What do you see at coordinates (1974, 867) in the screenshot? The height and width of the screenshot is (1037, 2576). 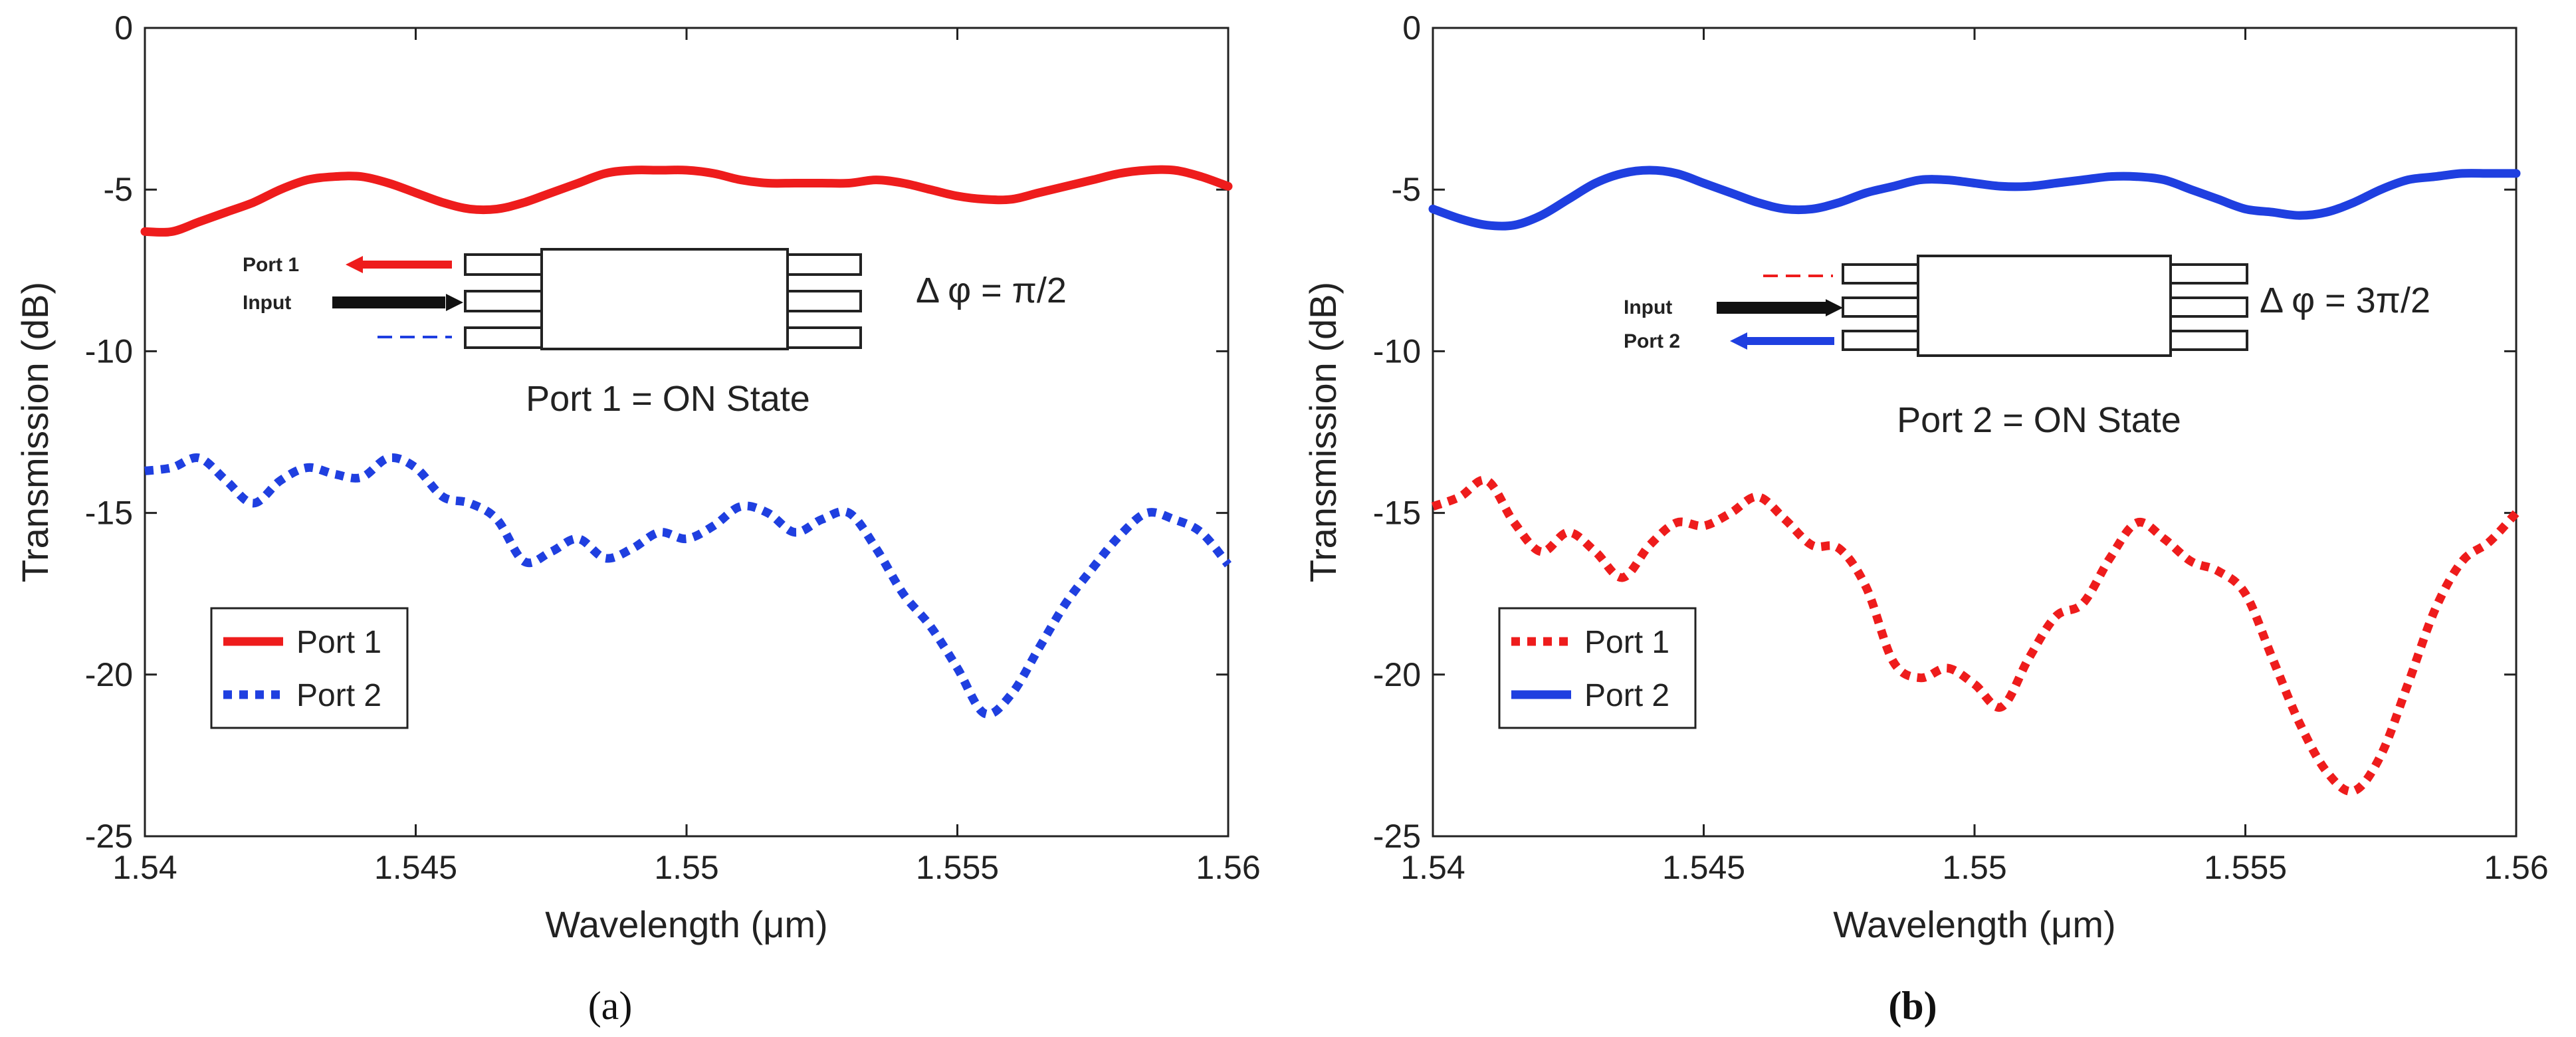 I see `chart-b-x-tick-label: 1.55` at bounding box center [1974, 867].